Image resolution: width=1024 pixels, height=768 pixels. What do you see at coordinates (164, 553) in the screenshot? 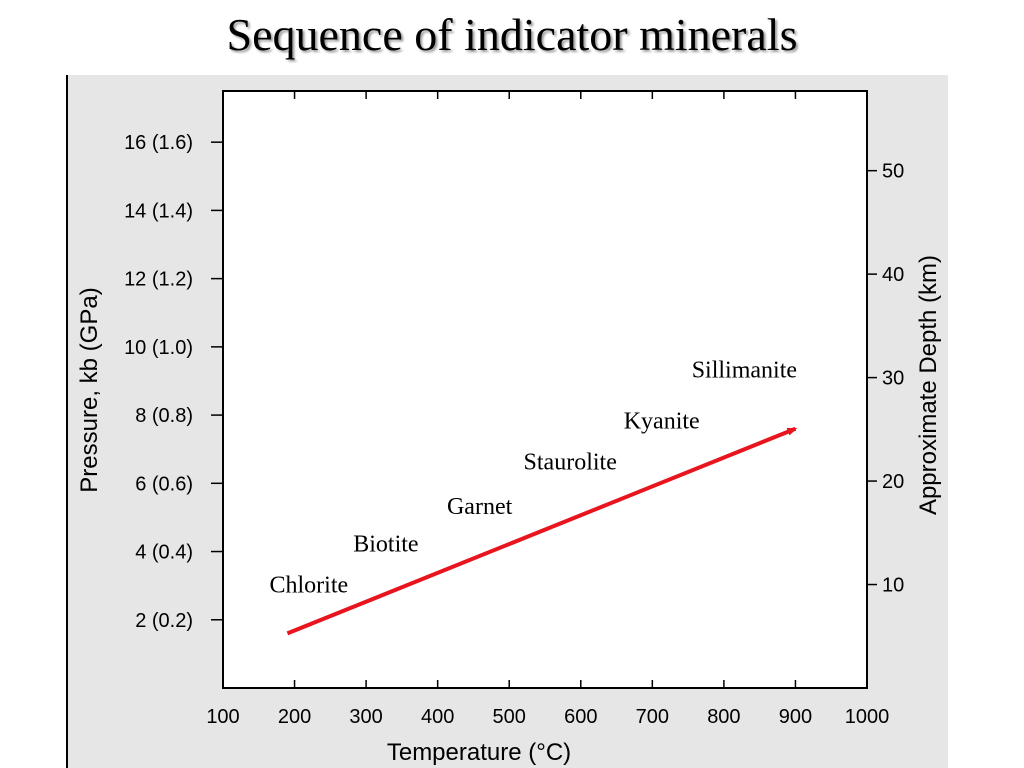
I see `y-tick-label: 4 (0.4)` at bounding box center [164, 553].